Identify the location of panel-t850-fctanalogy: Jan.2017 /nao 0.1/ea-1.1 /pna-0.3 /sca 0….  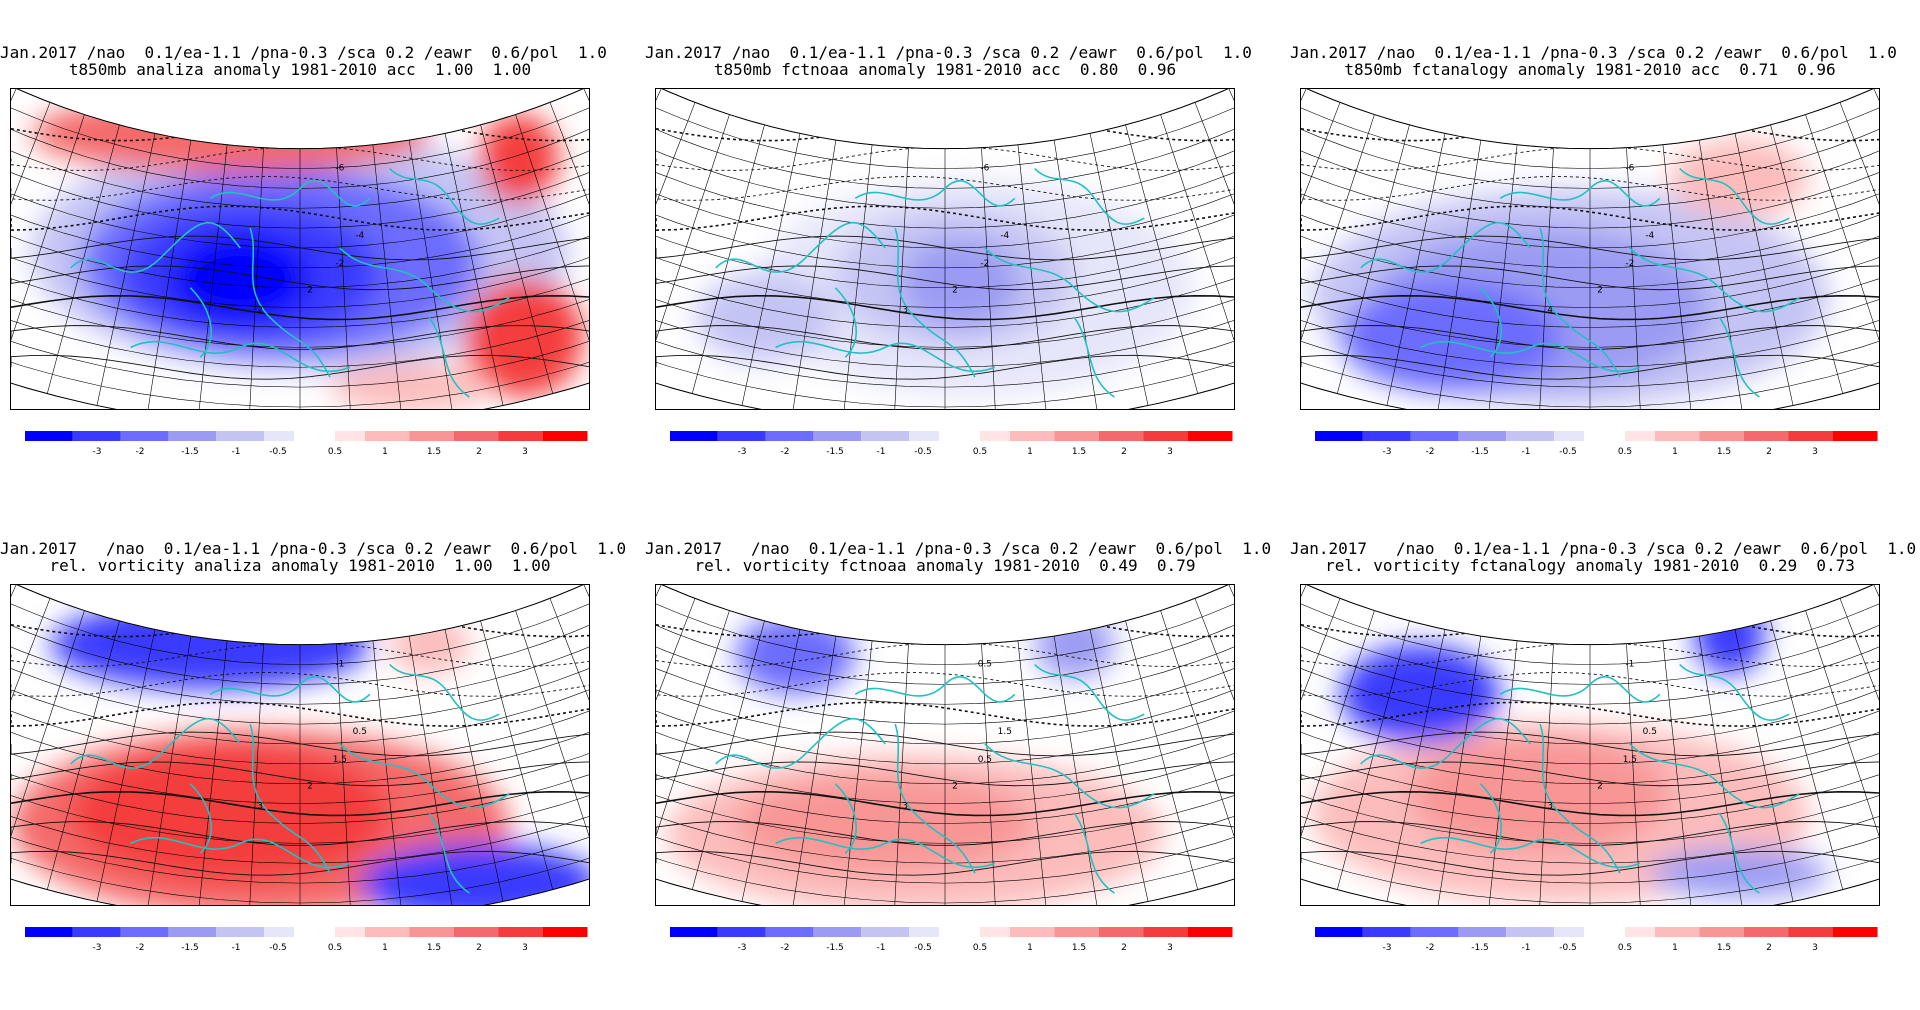
(1593, 279).